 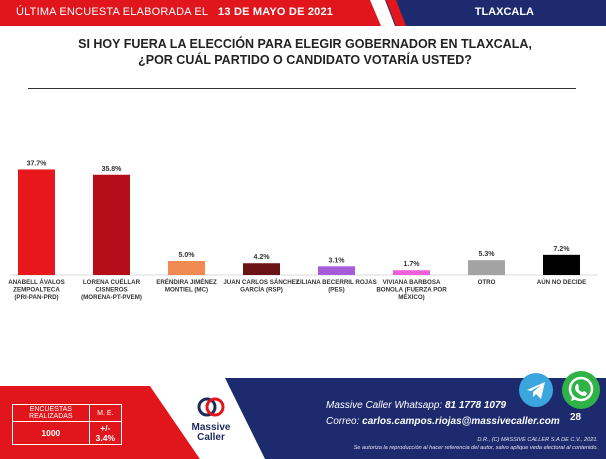 What do you see at coordinates (37, 163) in the screenshot?
I see `value-label-0: 37.7%` at bounding box center [37, 163].